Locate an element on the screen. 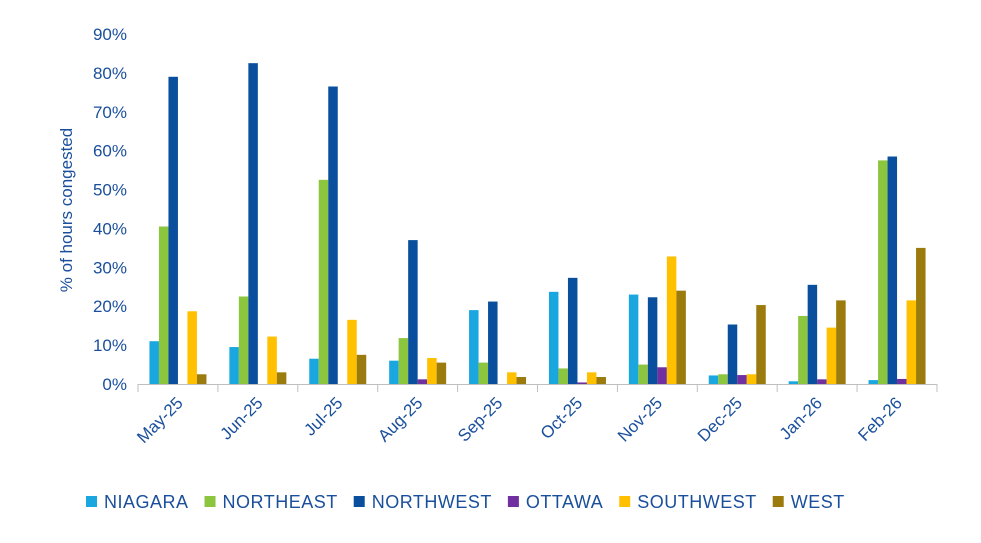 Image resolution: width=981 pixels, height=543 pixels. y-tick-label: 10% is located at coordinates (110, 345).